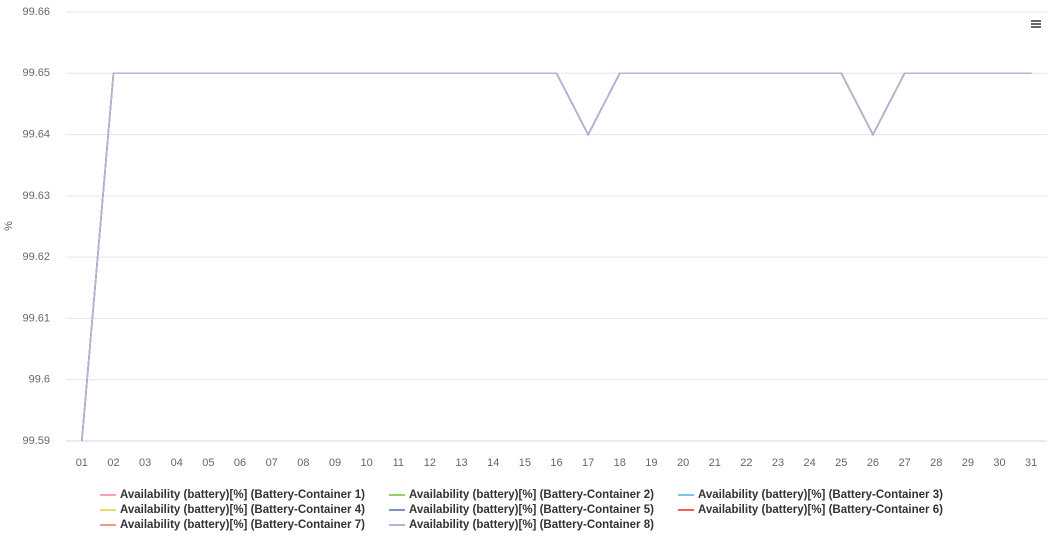  What do you see at coordinates (556, 463) in the screenshot?
I see `x-tick-label: 16` at bounding box center [556, 463].